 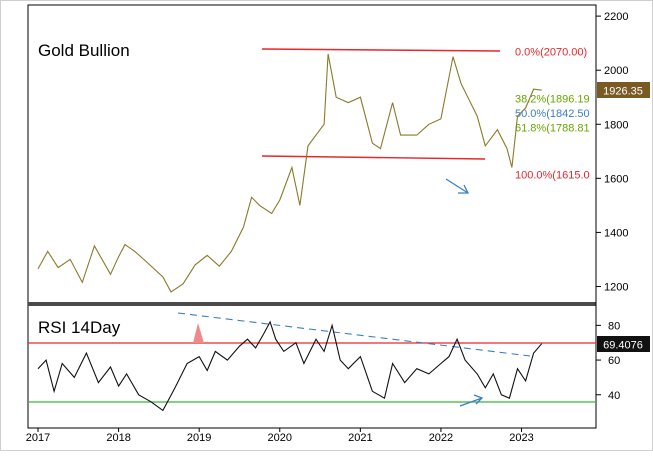 What do you see at coordinates (552, 128) in the screenshot?
I see `fib-level-label: 61.8%(1788.81` at bounding box center [552, 128].